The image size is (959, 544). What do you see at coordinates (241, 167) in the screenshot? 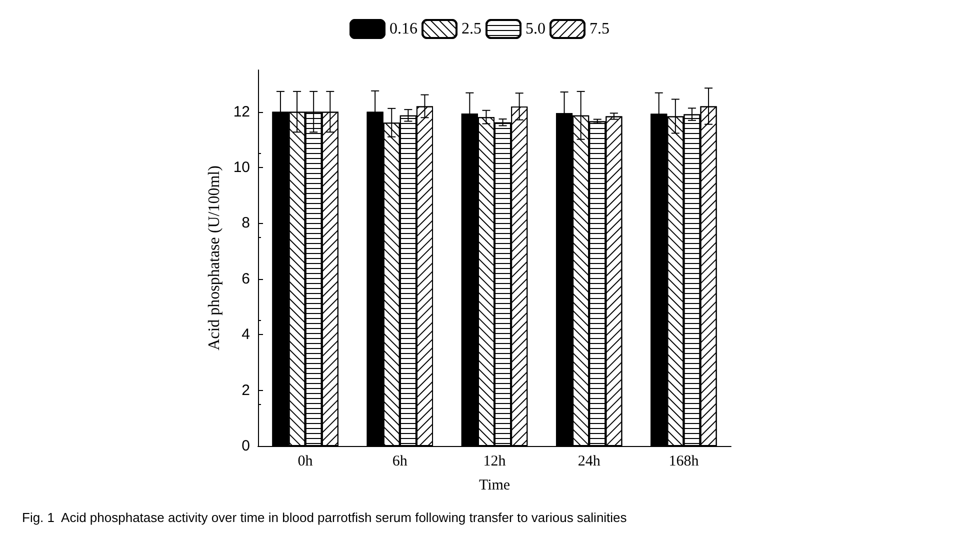
I see `y-tick-label: 10` at bounding box center [241, 167].